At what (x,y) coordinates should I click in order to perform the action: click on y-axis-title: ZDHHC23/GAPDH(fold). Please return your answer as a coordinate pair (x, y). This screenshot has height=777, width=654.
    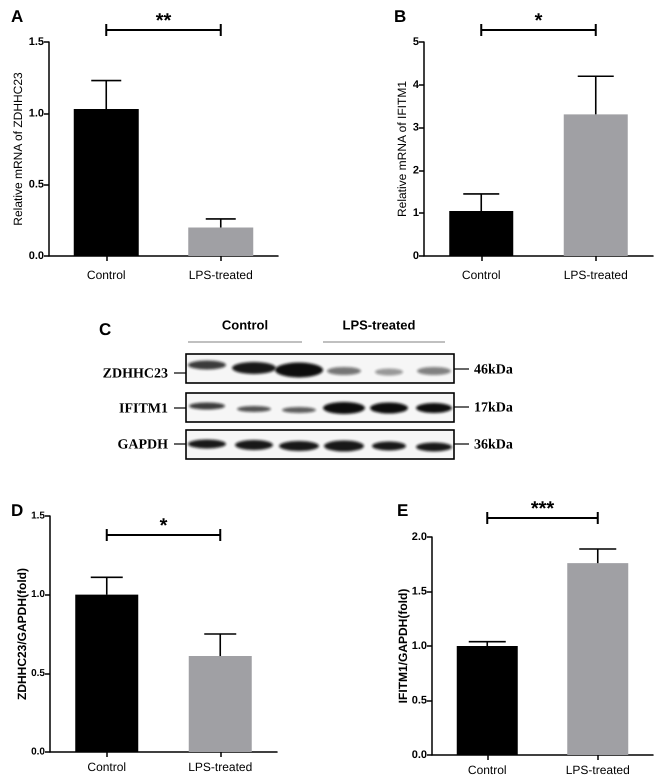
    Looking at the image, I should click on (22, 634).